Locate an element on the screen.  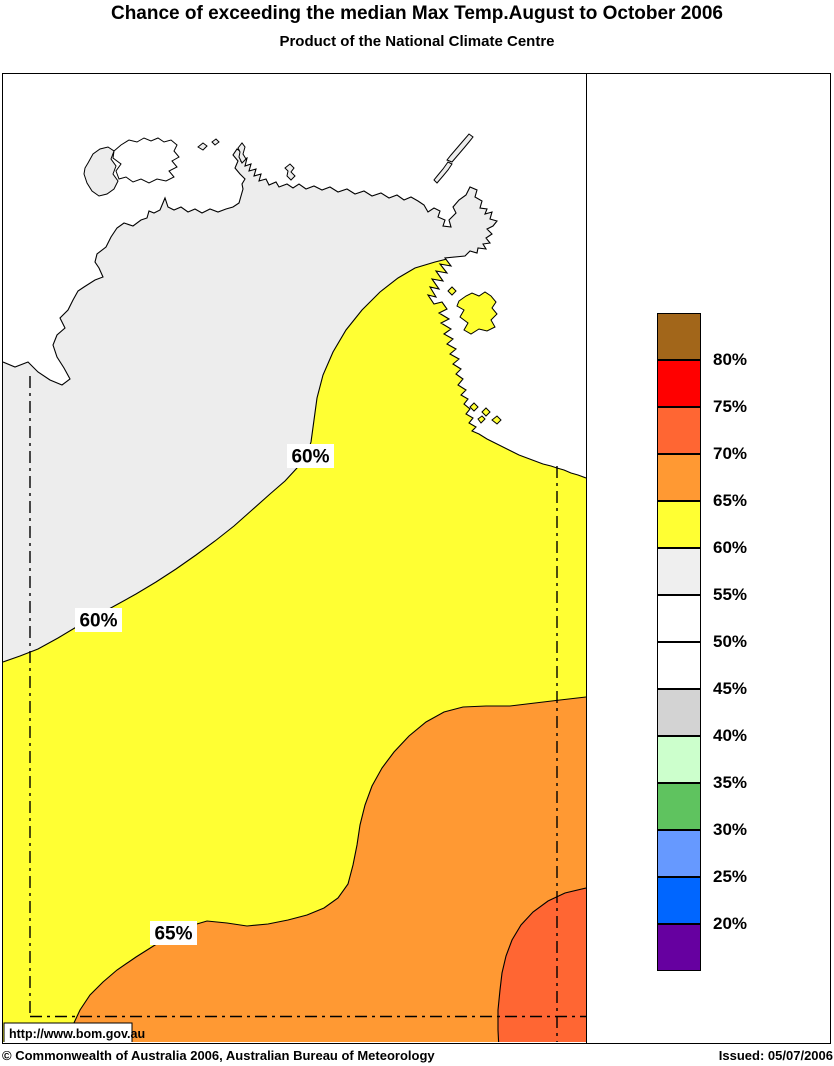
island-bathurst is located at coordinates (101, 171).